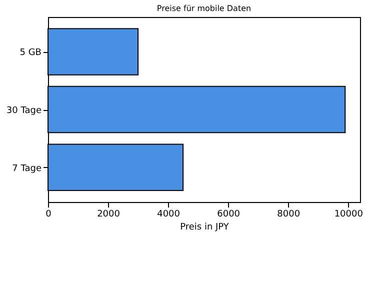 Image resolution: width=390 pixels, height=282 pixels. What do you see at coordinates (228, 215) in the screenshot?
I see `x-tick-label: 6000` at bounding box center [228, 215].